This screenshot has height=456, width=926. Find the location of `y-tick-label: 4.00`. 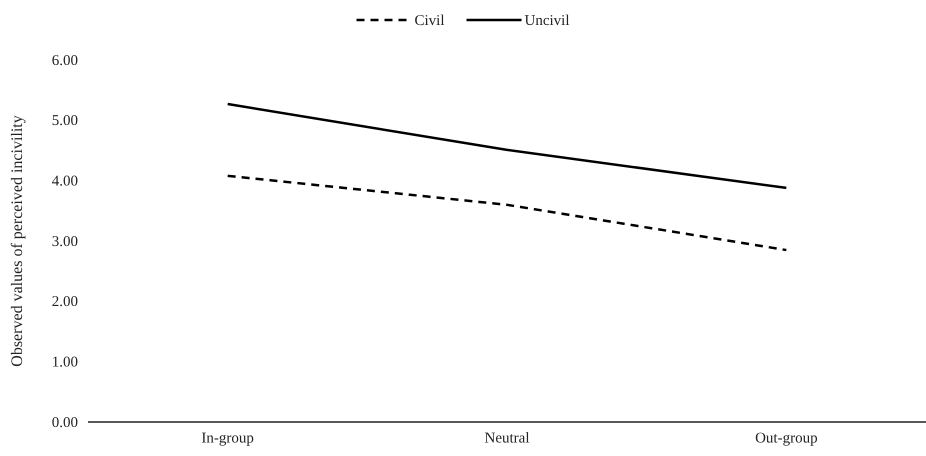

y-tick-label: 4.00 is located at coordinates (65, 181).